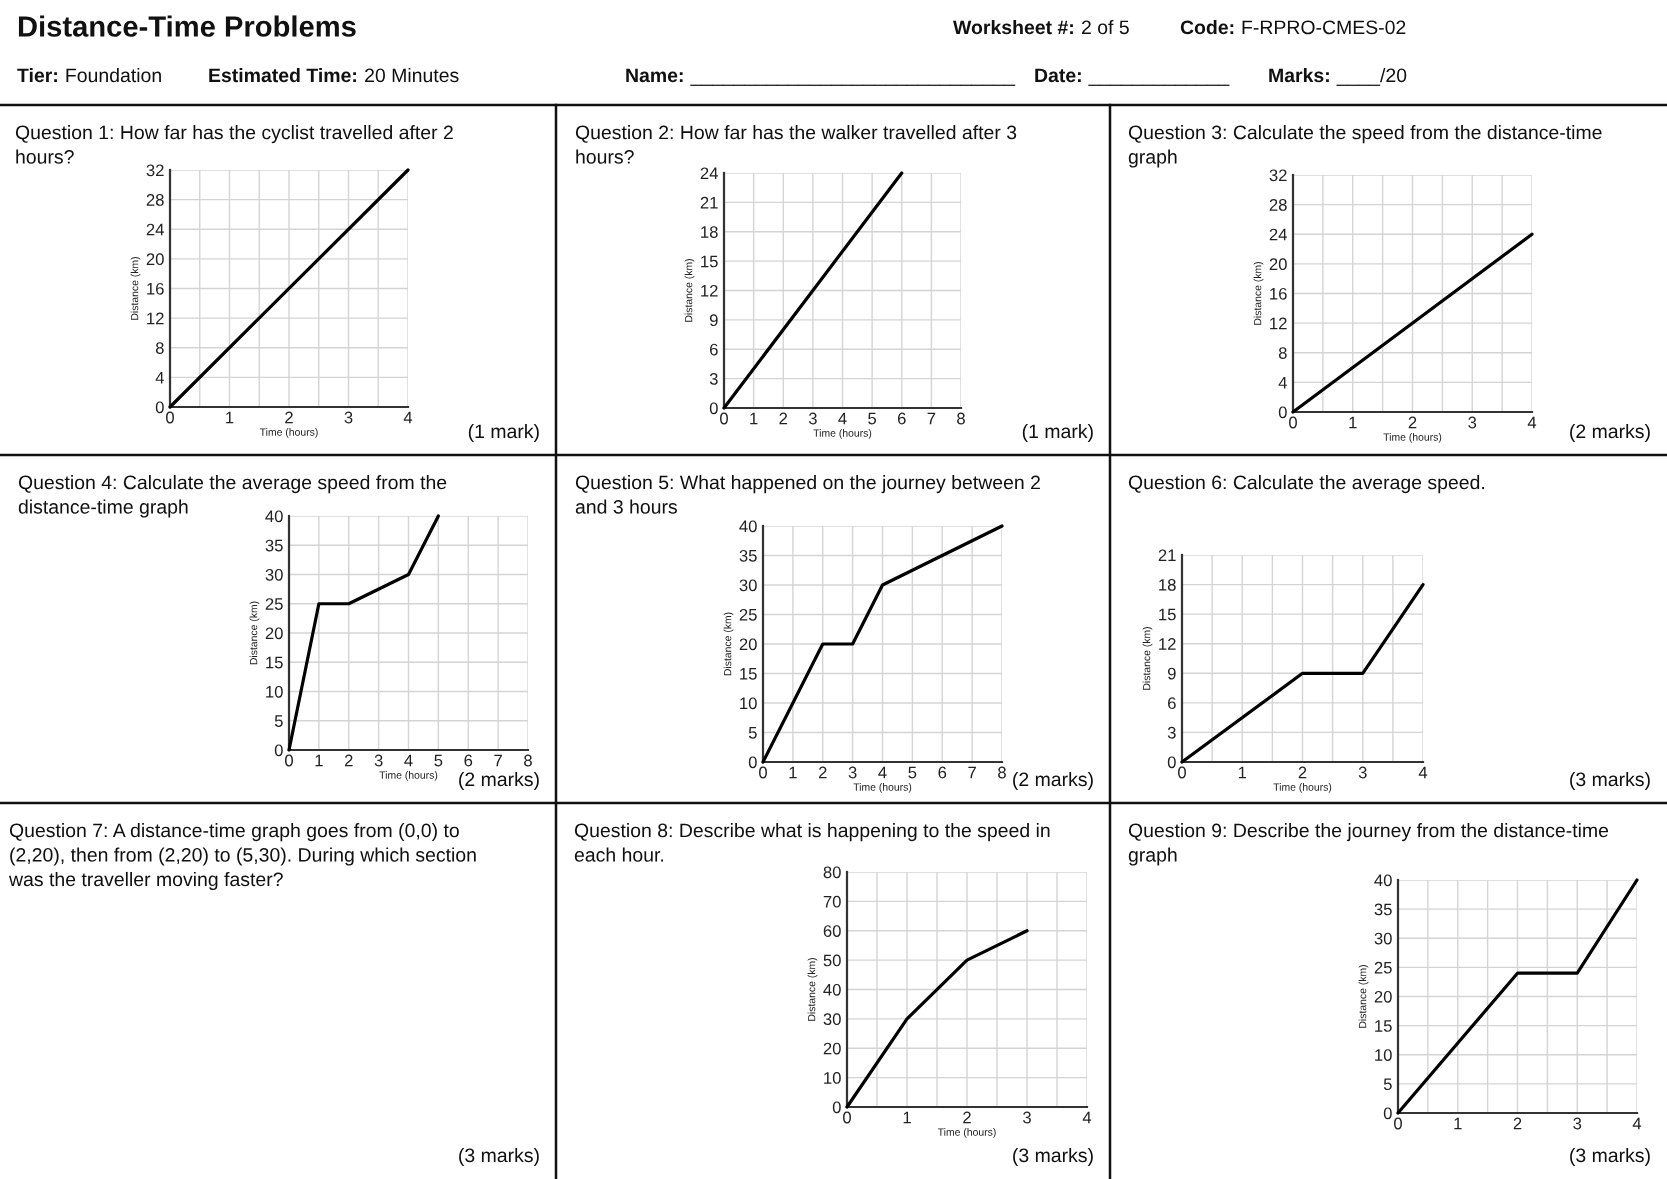 This screenshot has width=1667, height=1179. I want to click on y-tick-label: 20, so click(1278, 264).